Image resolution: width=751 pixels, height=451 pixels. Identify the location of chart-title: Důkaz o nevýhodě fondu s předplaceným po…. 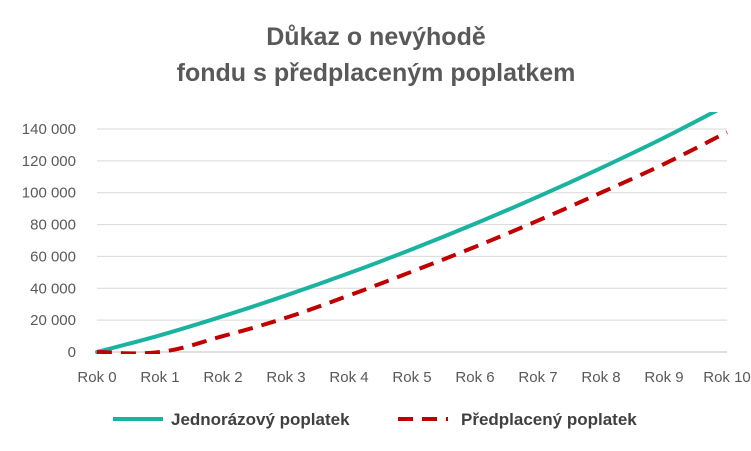
(376, 55).